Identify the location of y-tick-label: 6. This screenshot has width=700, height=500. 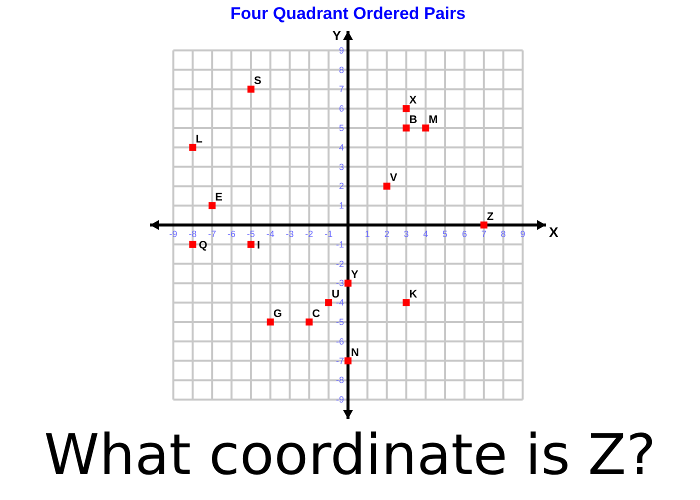
(341, 109).